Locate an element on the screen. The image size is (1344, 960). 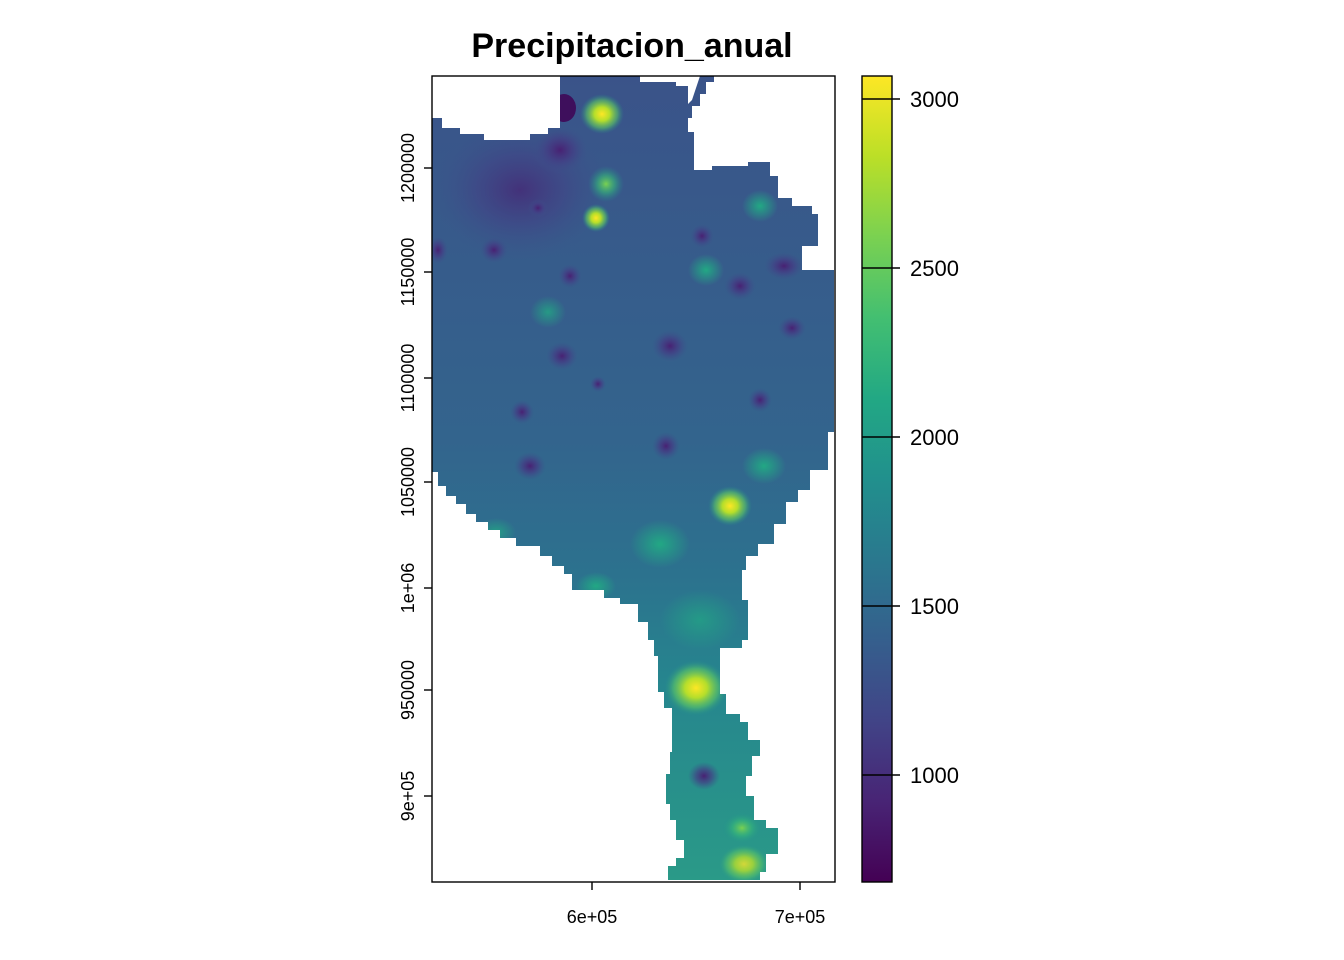
x-axis is located at coordinates (696, 886).